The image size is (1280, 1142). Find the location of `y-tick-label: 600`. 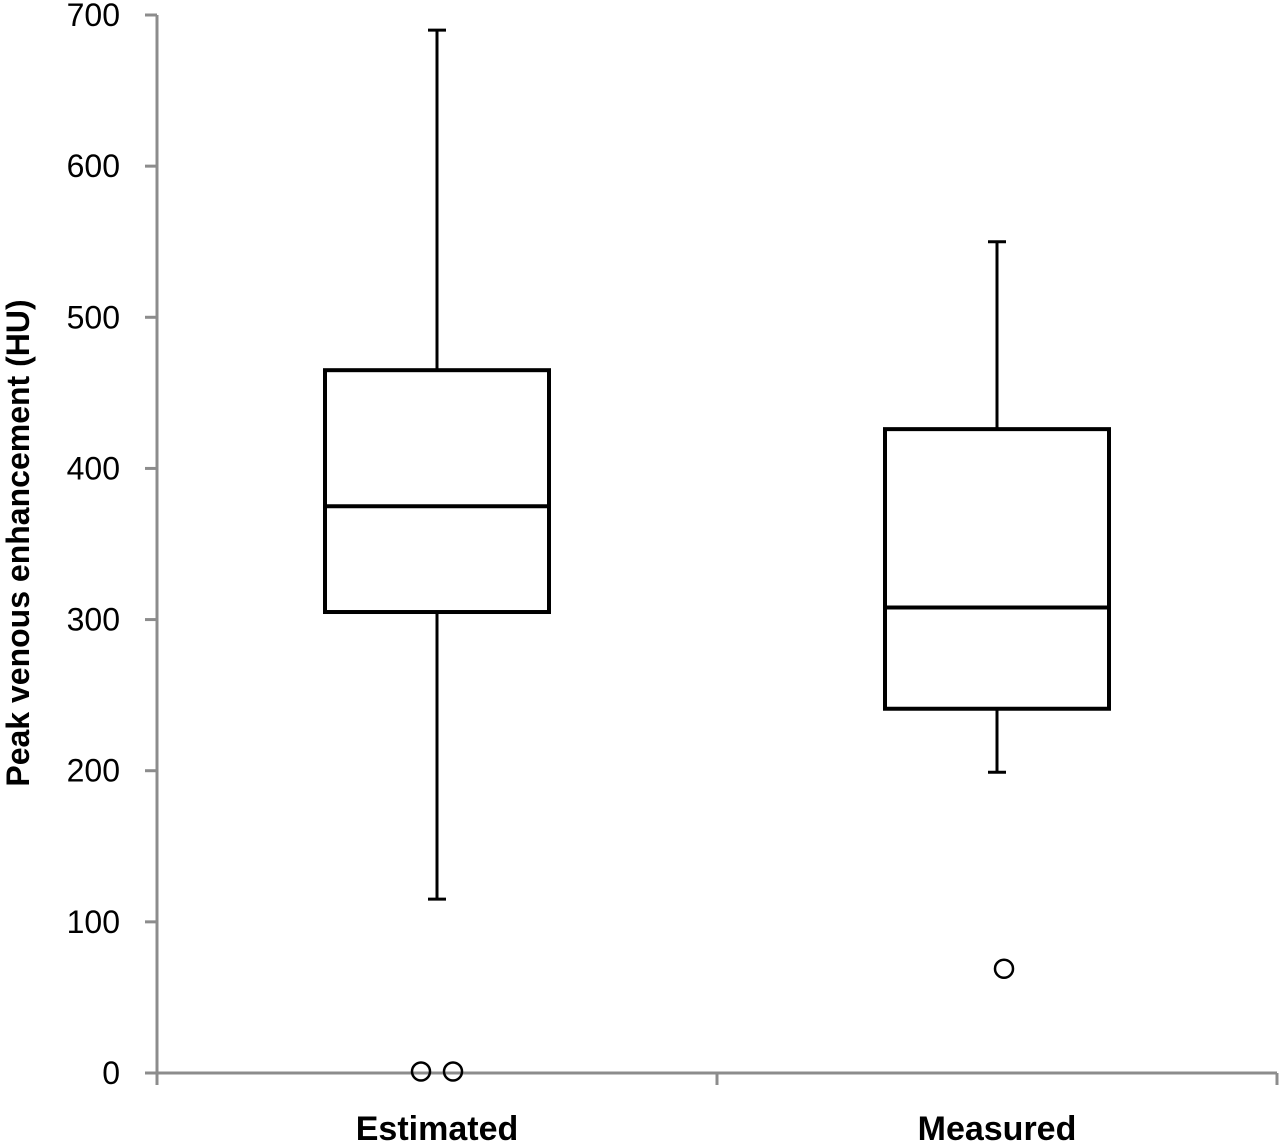

y-tick-label: 600 is located at coordinates (93, 166).